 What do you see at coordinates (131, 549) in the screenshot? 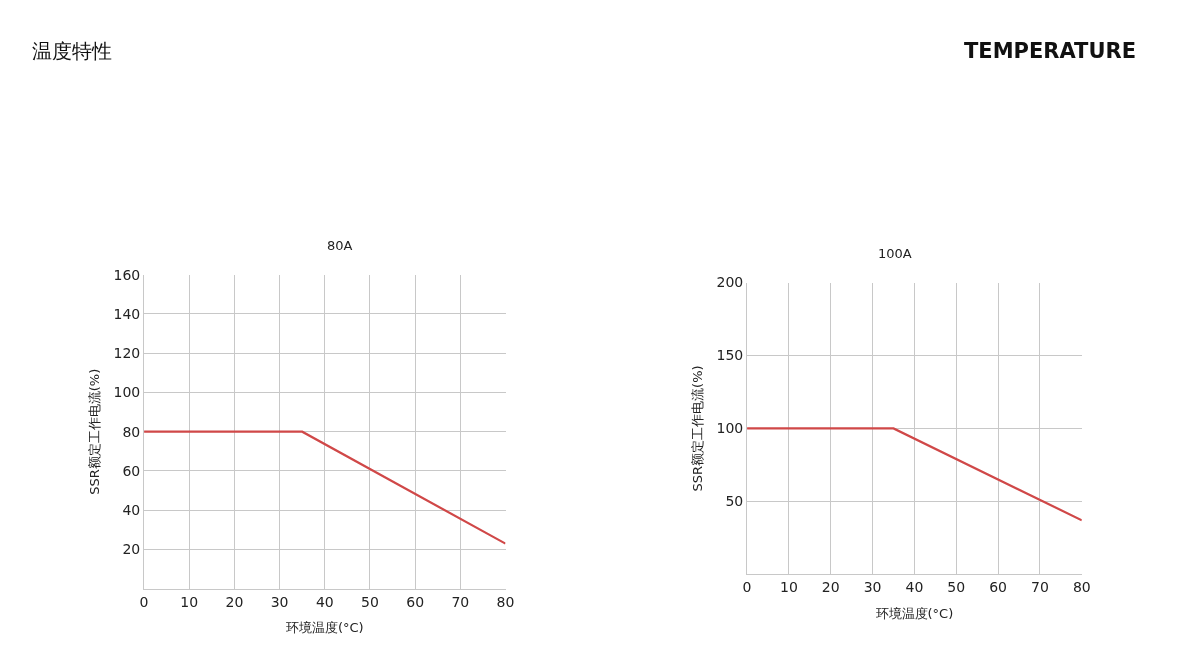
I see `y-tick-label: 20` at bounding box center [131, 549].